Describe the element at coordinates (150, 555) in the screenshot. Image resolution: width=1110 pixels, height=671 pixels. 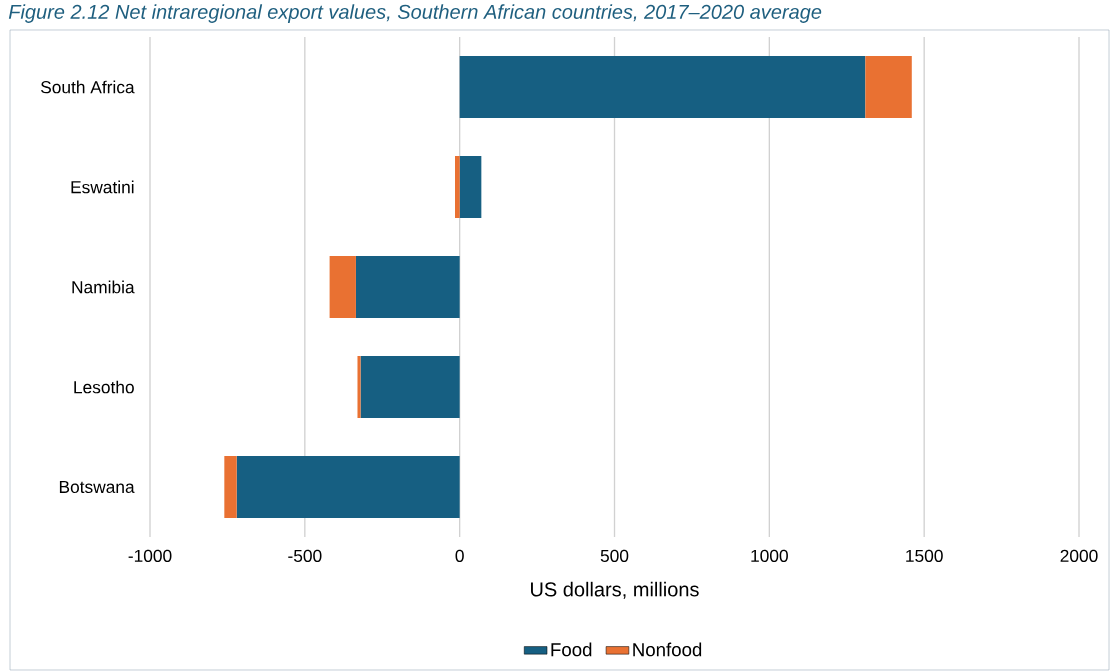
I see `x-tick-label: -1000` at that location.